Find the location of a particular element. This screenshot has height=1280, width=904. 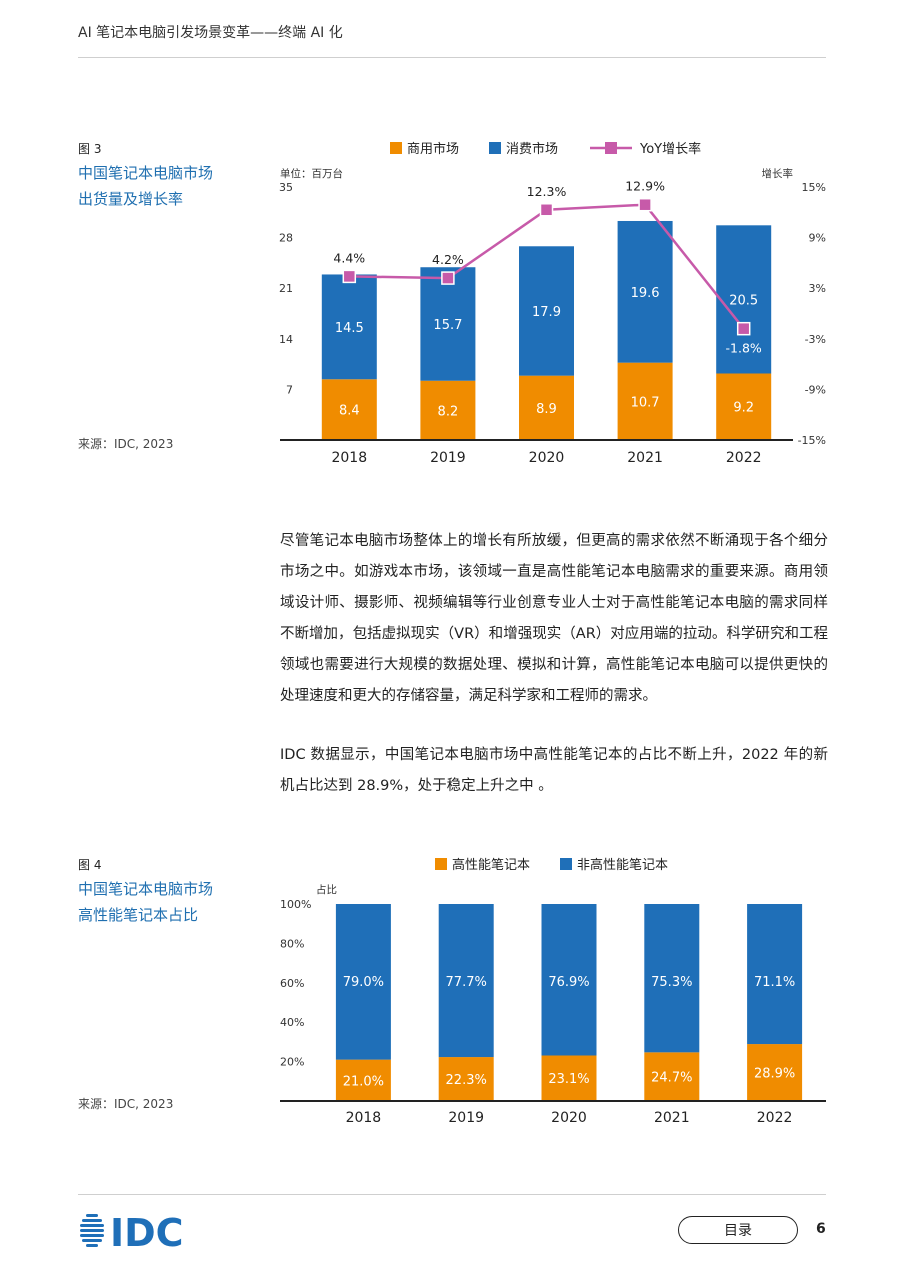

bar-data-label: 24.7% is located at coordinates (671, 1078).